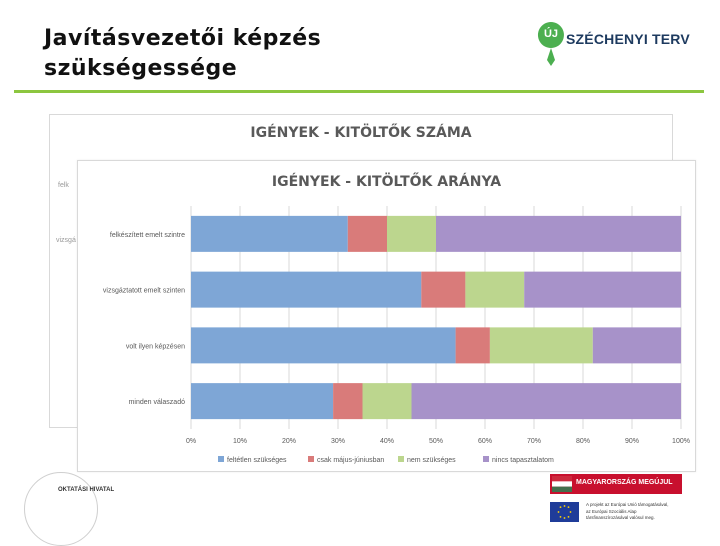 Image resolution: width=720 pixels, height=546 pixels. Describe the element at coordinates (436, 441) in the screenshot. I see `x-tick-label: 50%` at that location.